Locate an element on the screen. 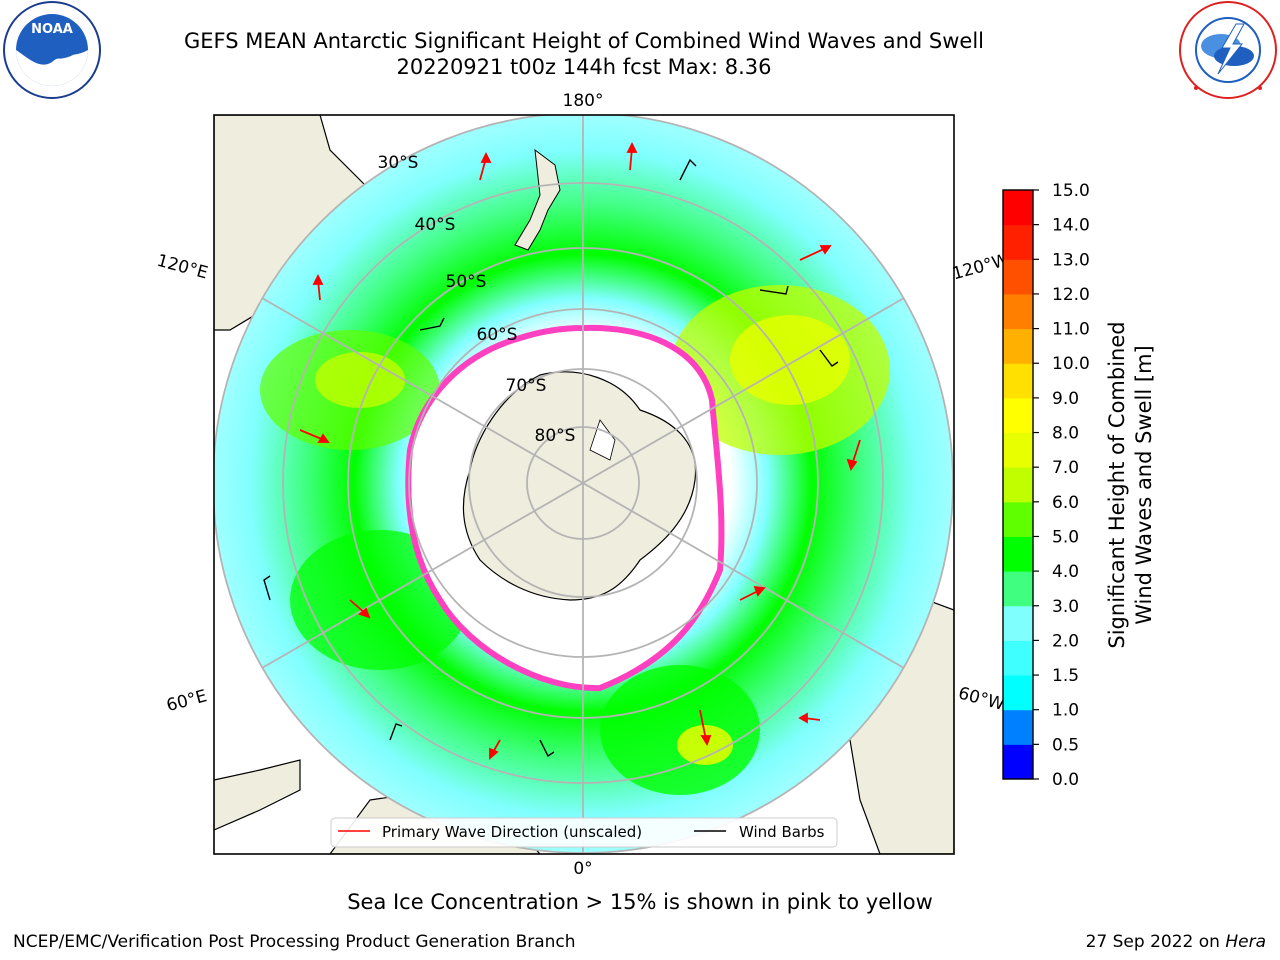 The height and width of the screenshot is (960, 1280). colorbar-tick-label: 12.0 is located at coordinates (1071, 295).